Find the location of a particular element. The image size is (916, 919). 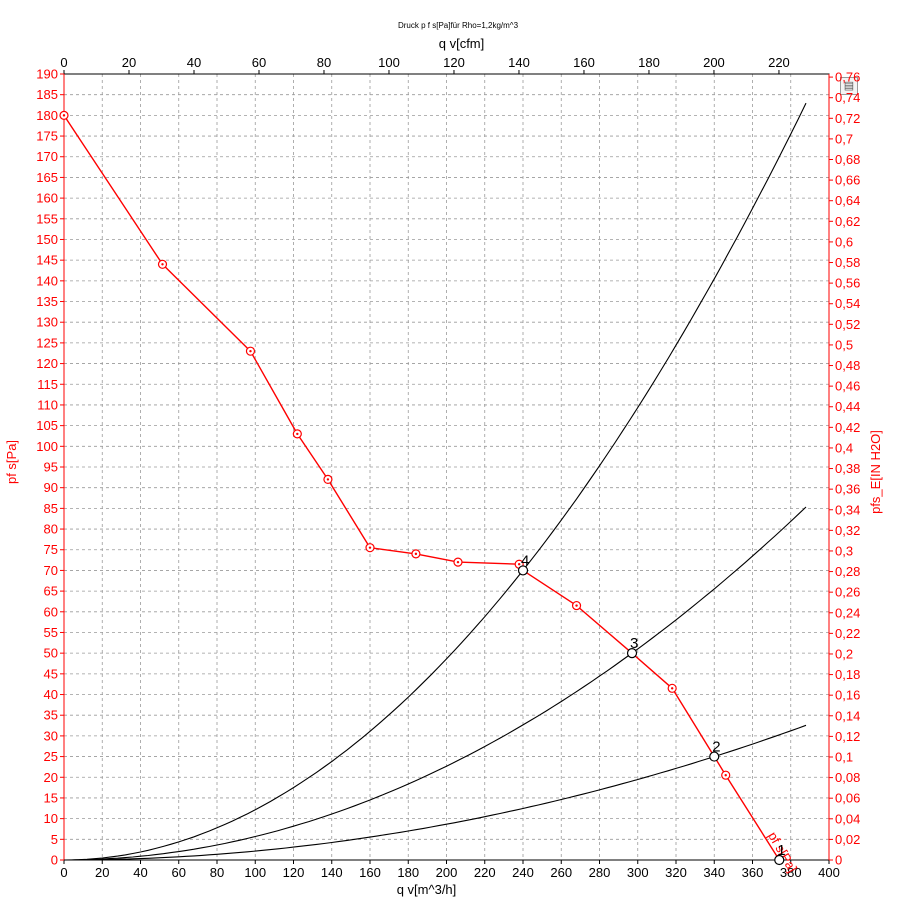

x2-tick-label: 120 is located at coordinates (454, 62).